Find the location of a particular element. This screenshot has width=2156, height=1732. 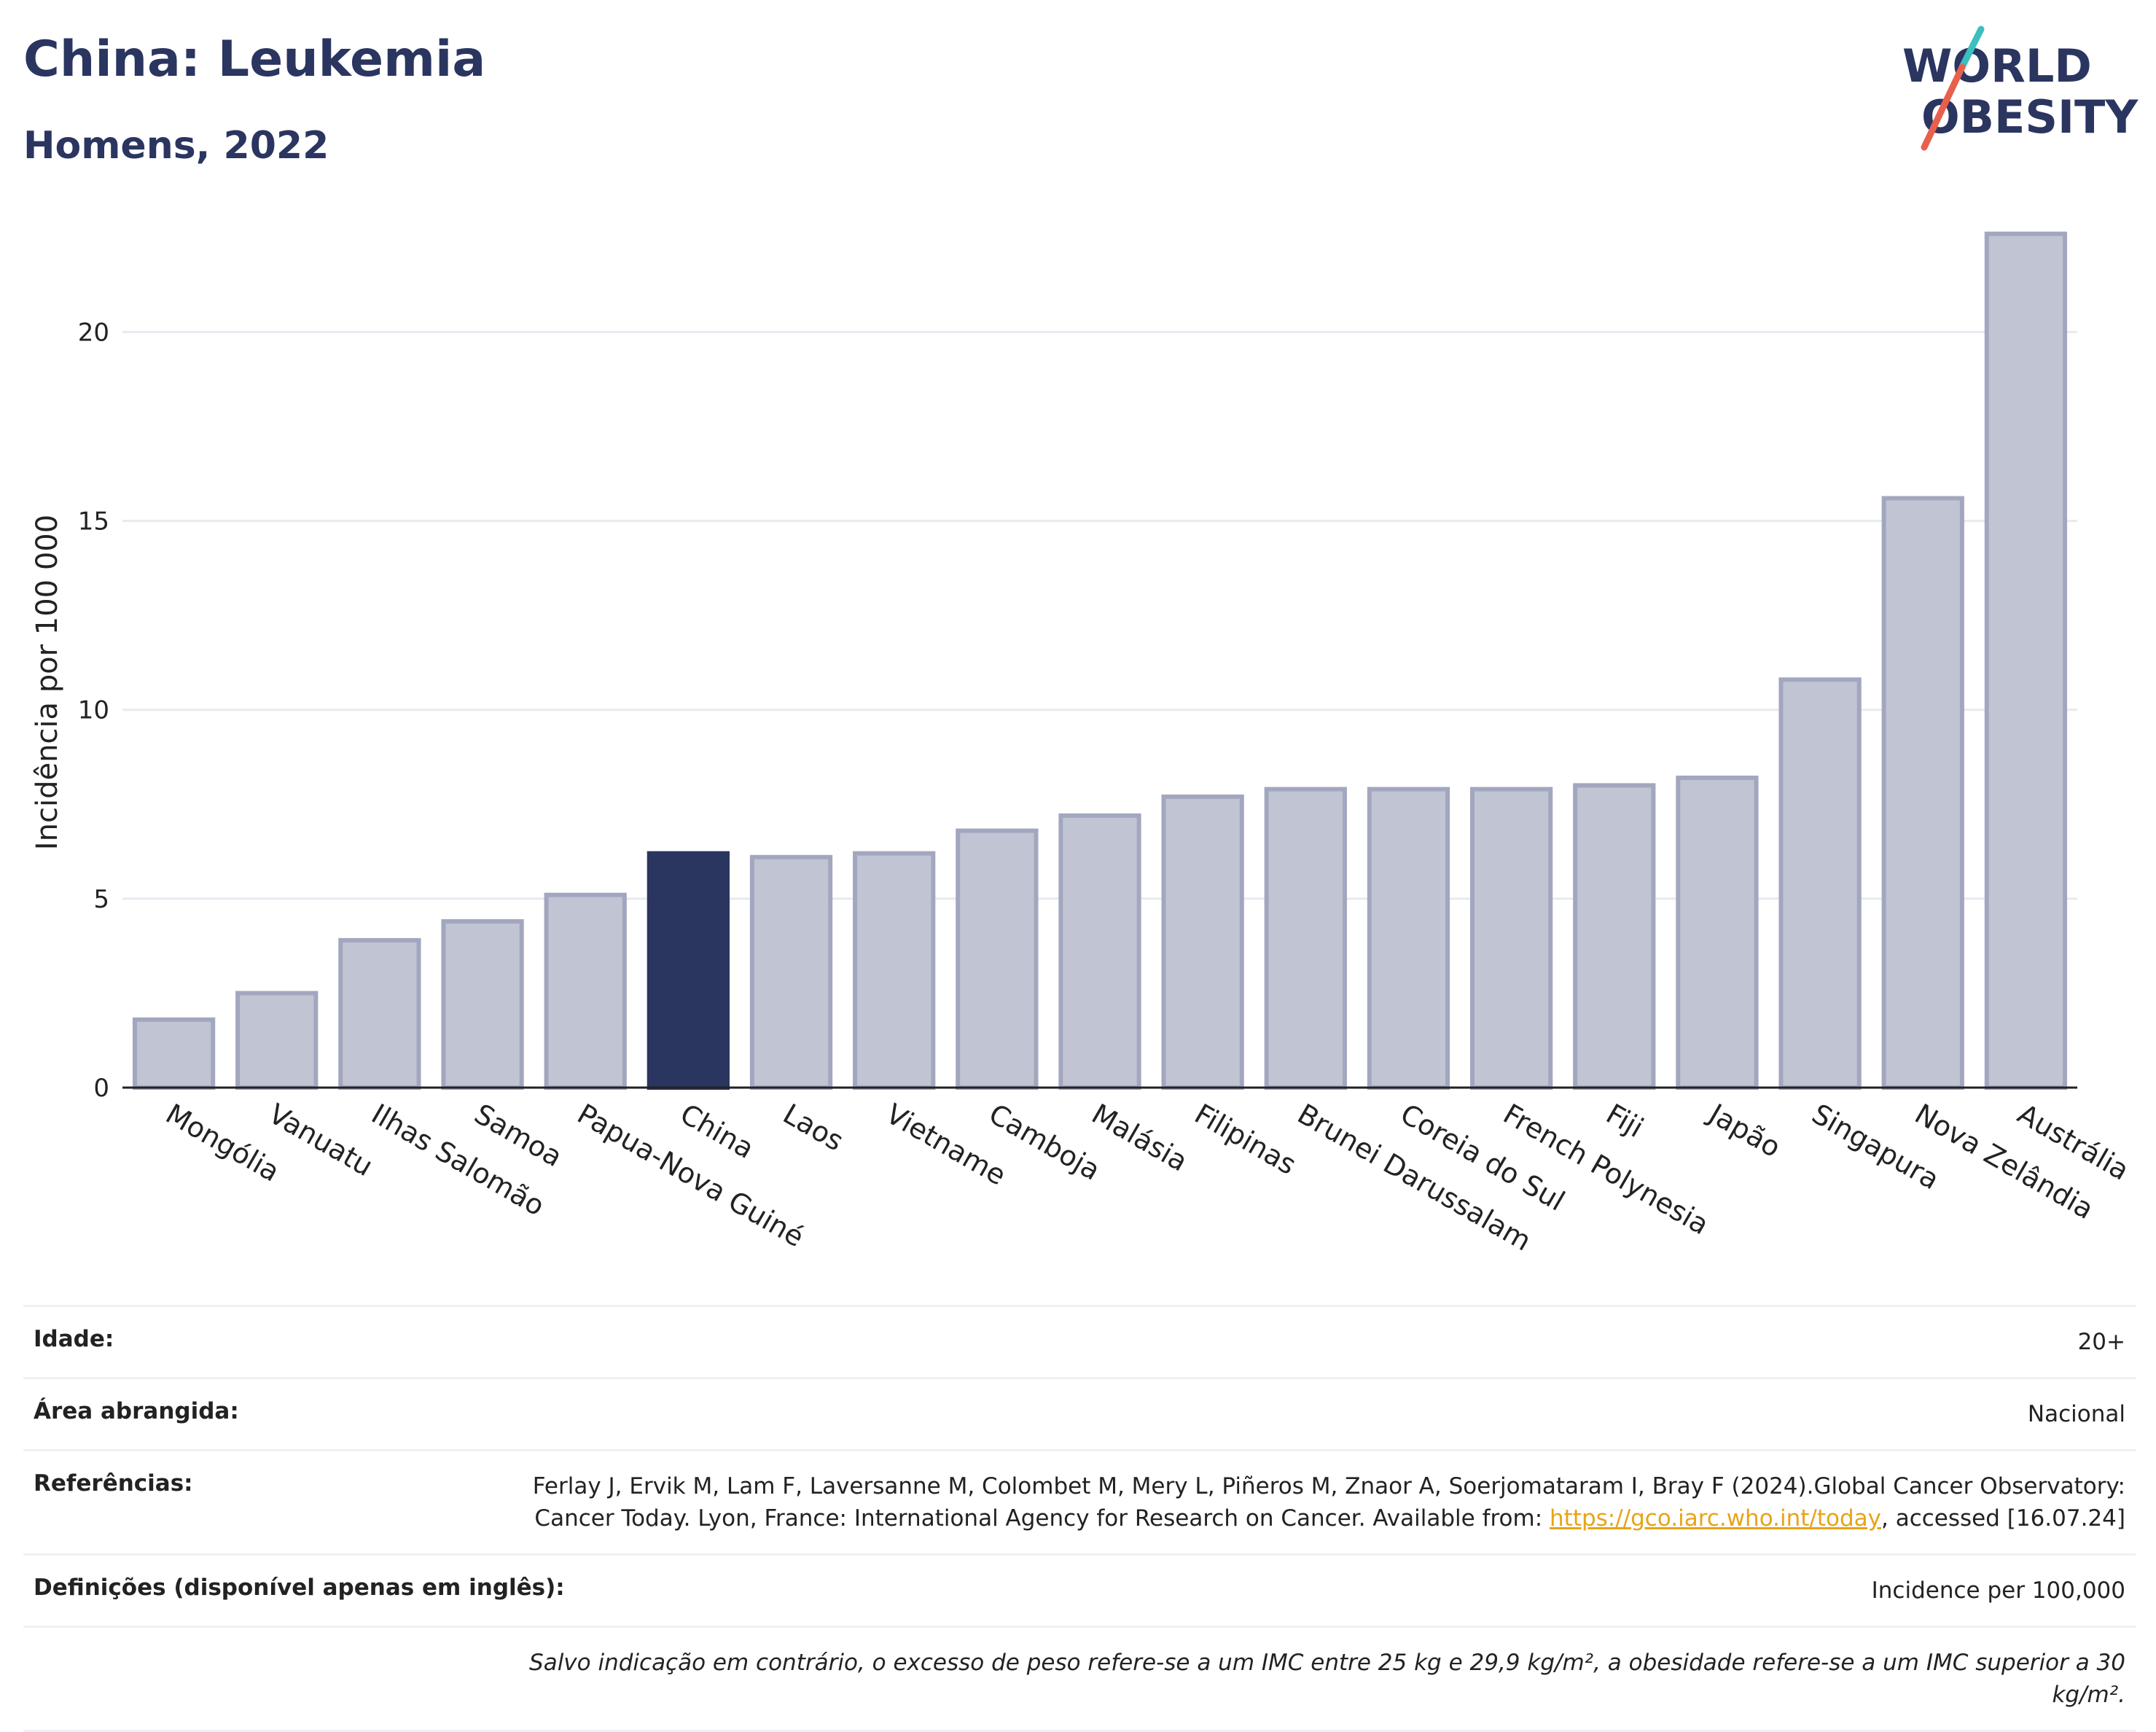

references-text-after: , accessed [16.07.24] is located at coordinates (2003, 1518).